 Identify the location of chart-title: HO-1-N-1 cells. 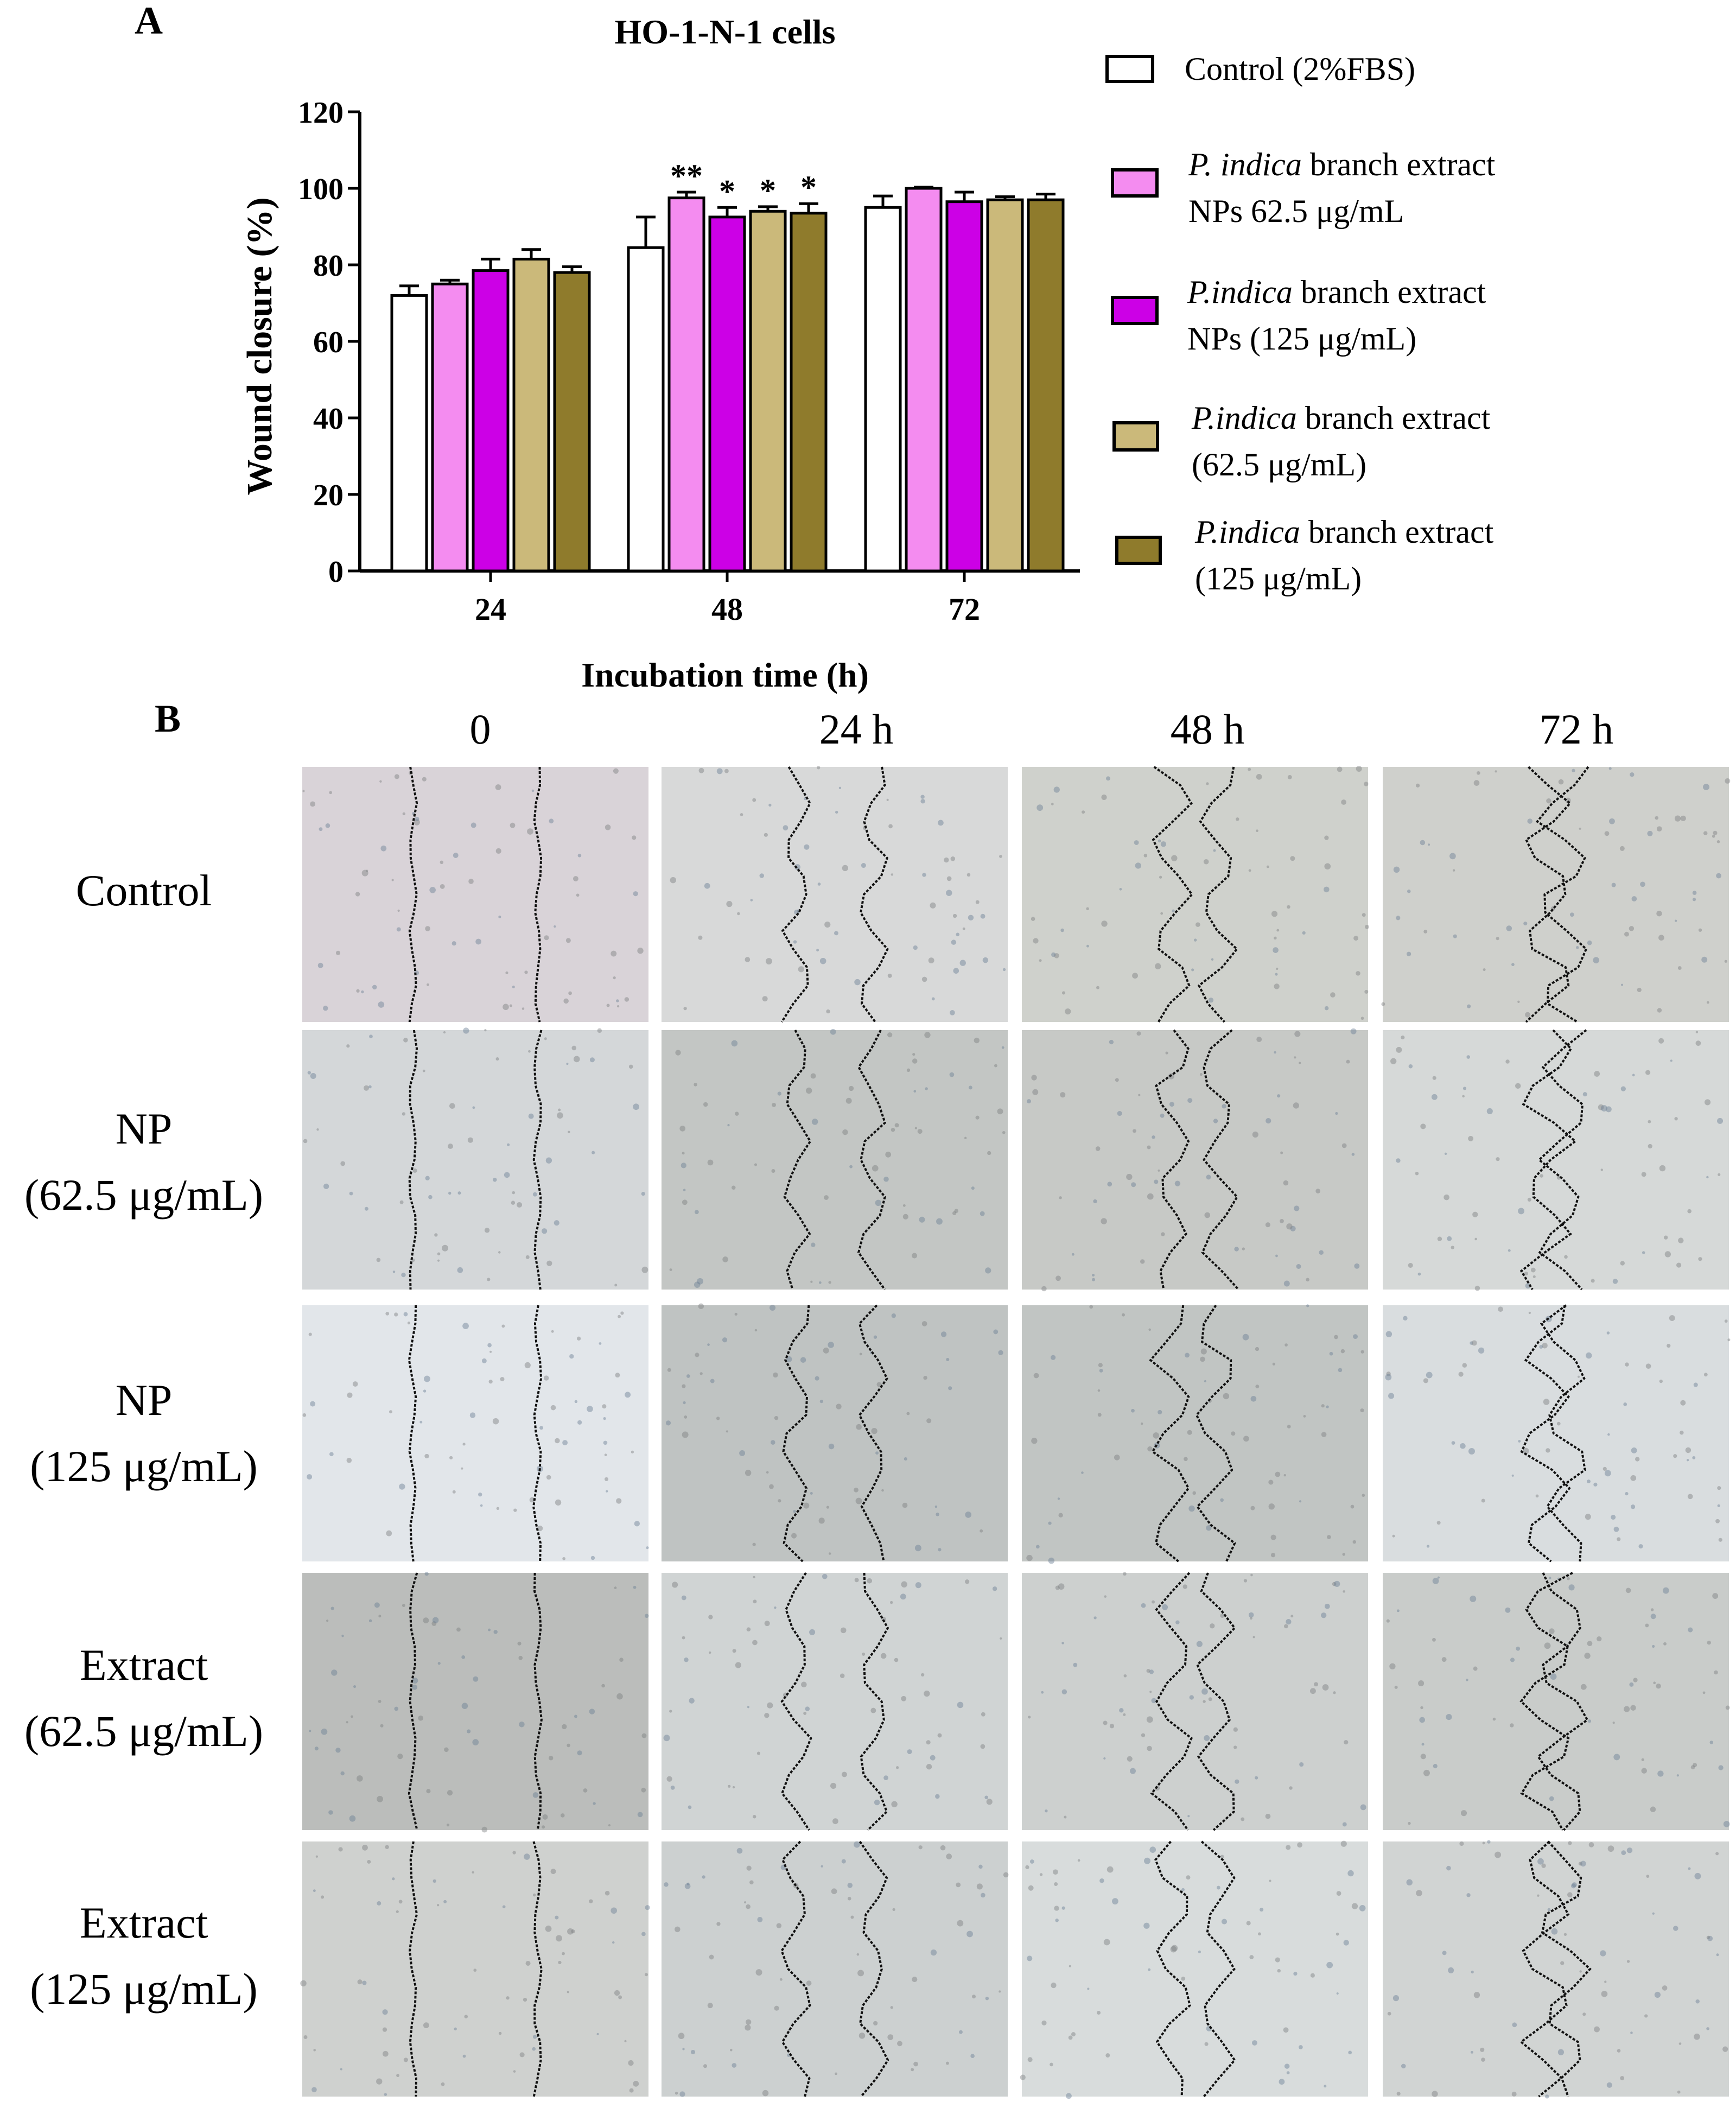
(725, 31).